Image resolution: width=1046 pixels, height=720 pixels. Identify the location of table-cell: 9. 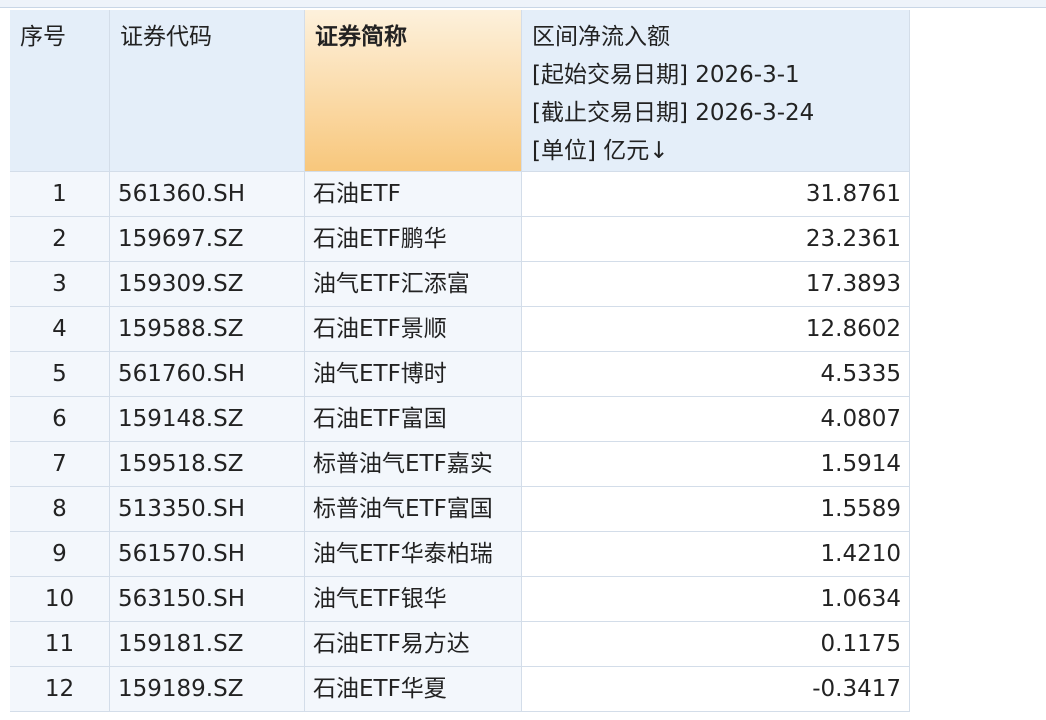
(60, 554).